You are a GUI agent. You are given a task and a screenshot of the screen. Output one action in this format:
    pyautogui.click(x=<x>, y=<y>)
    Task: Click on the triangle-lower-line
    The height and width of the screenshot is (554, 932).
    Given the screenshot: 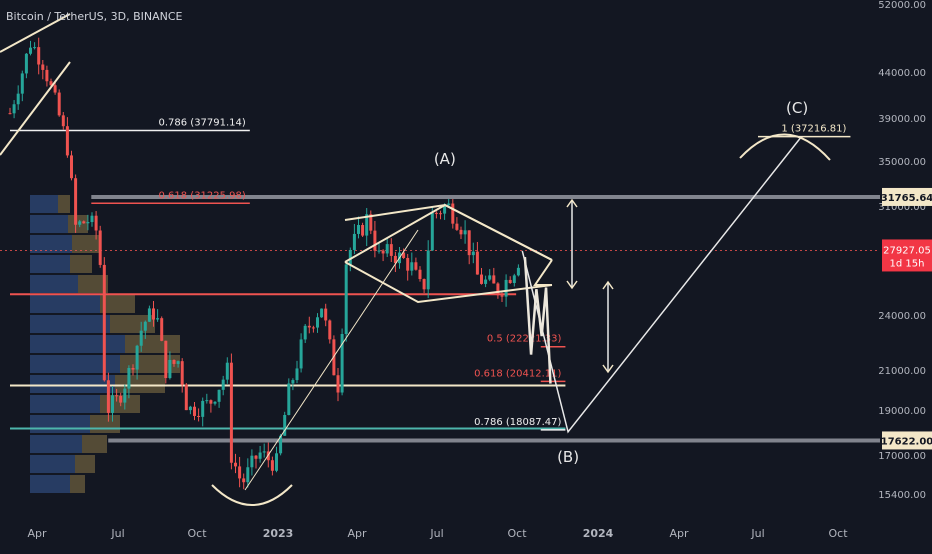 What is the action you would take?
    pyautogui.click(x=448, y=282)
    